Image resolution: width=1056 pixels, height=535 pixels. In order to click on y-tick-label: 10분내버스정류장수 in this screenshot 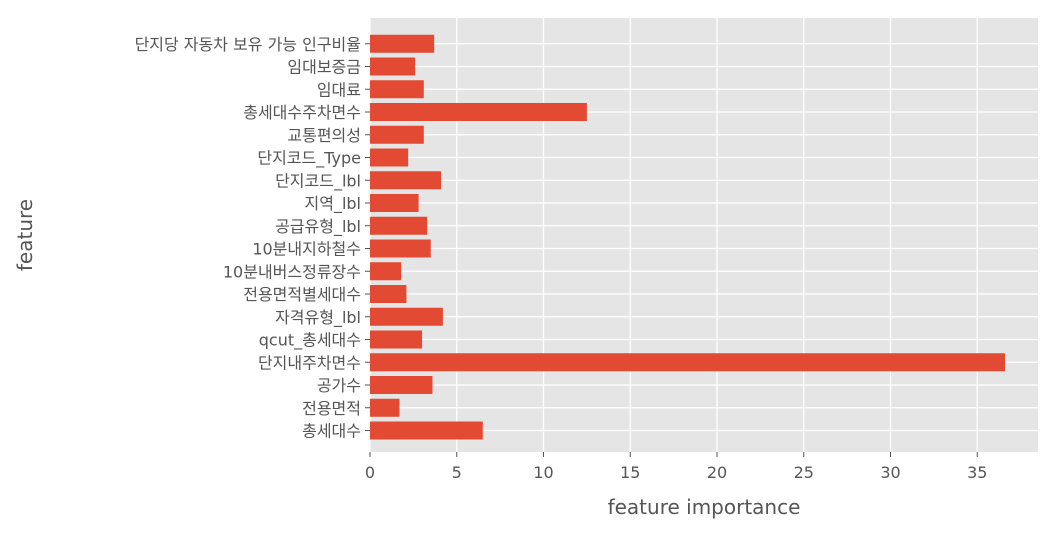, I will do `click(292, 271)`.